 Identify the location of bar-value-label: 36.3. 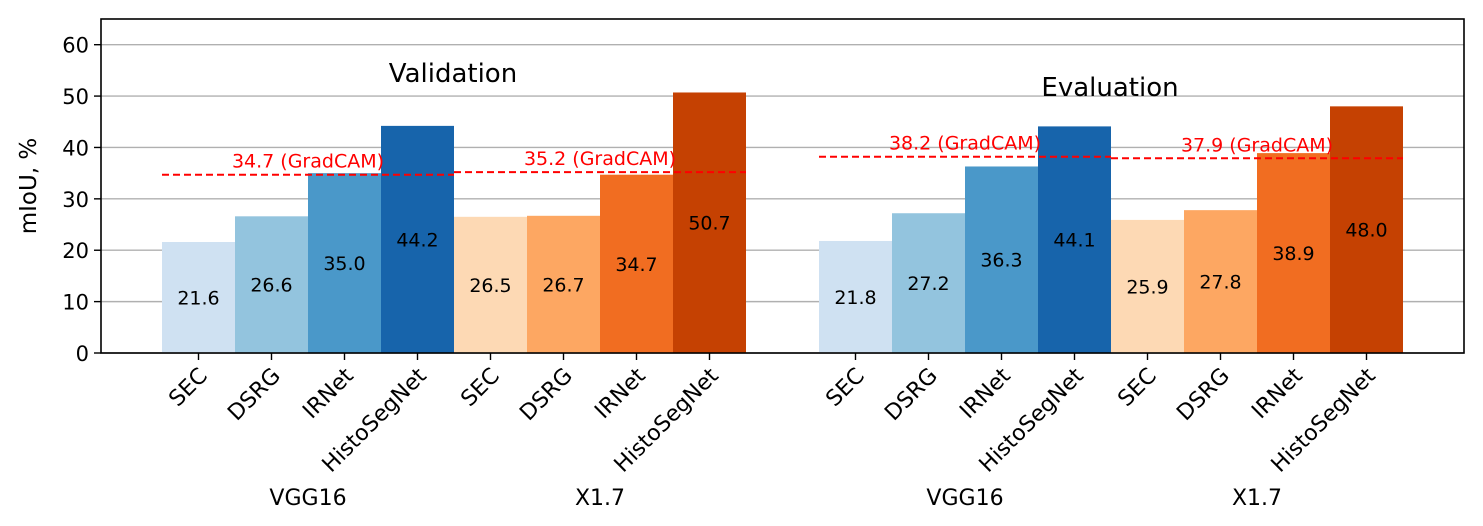
(1001, 261).